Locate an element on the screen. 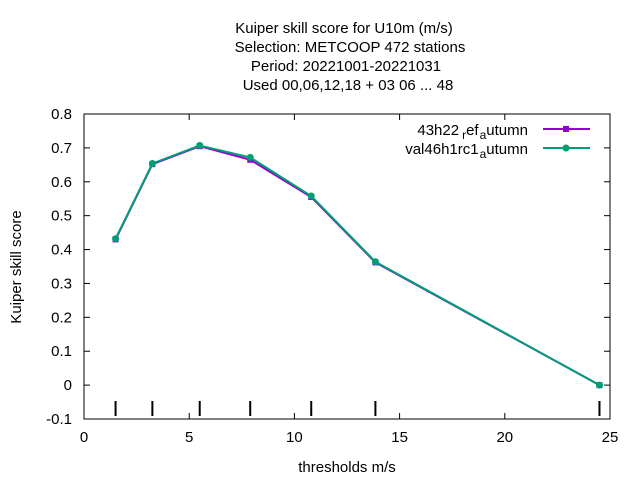 This screenshot has height=480, width=640. title-line-3: Period: 20221001-20221031 is located at coordinates (346, 66).